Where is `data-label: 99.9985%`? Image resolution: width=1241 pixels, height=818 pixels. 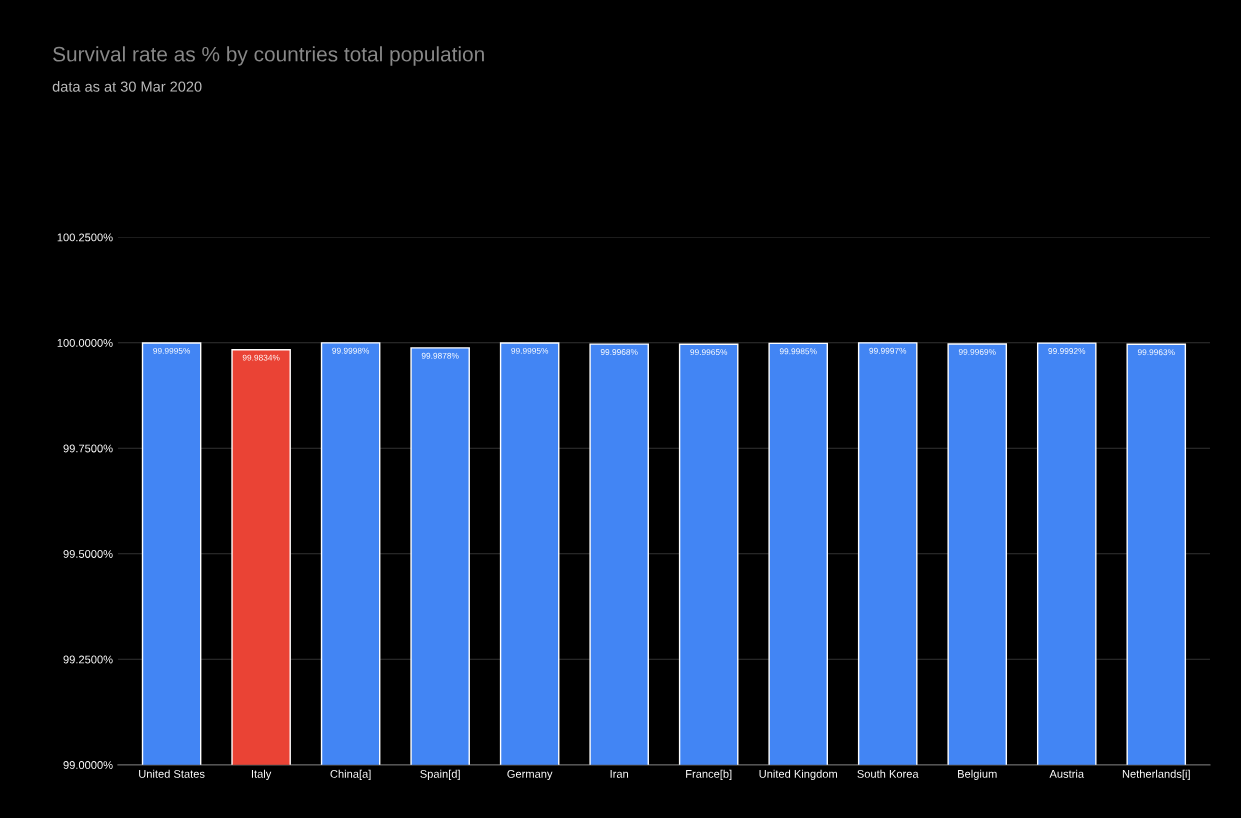
data-label: 99.9985% is located at coordinates (798, 351).